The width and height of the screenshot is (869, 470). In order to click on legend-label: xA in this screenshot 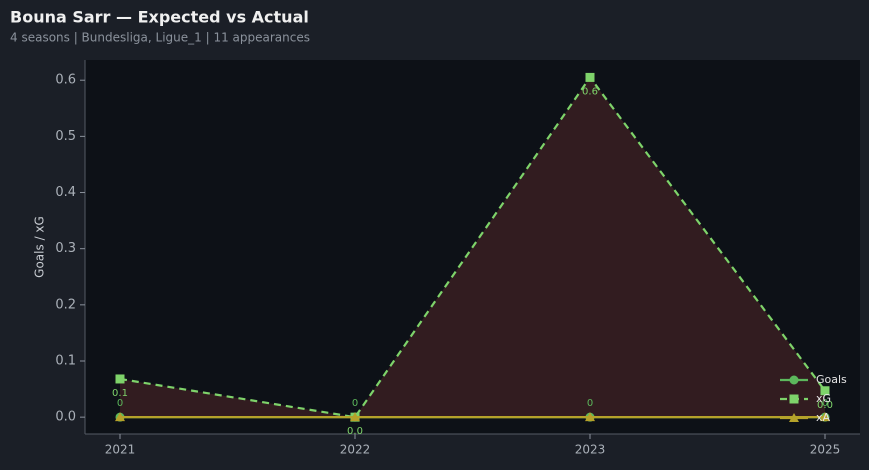, I will do `click(823, 417)`.